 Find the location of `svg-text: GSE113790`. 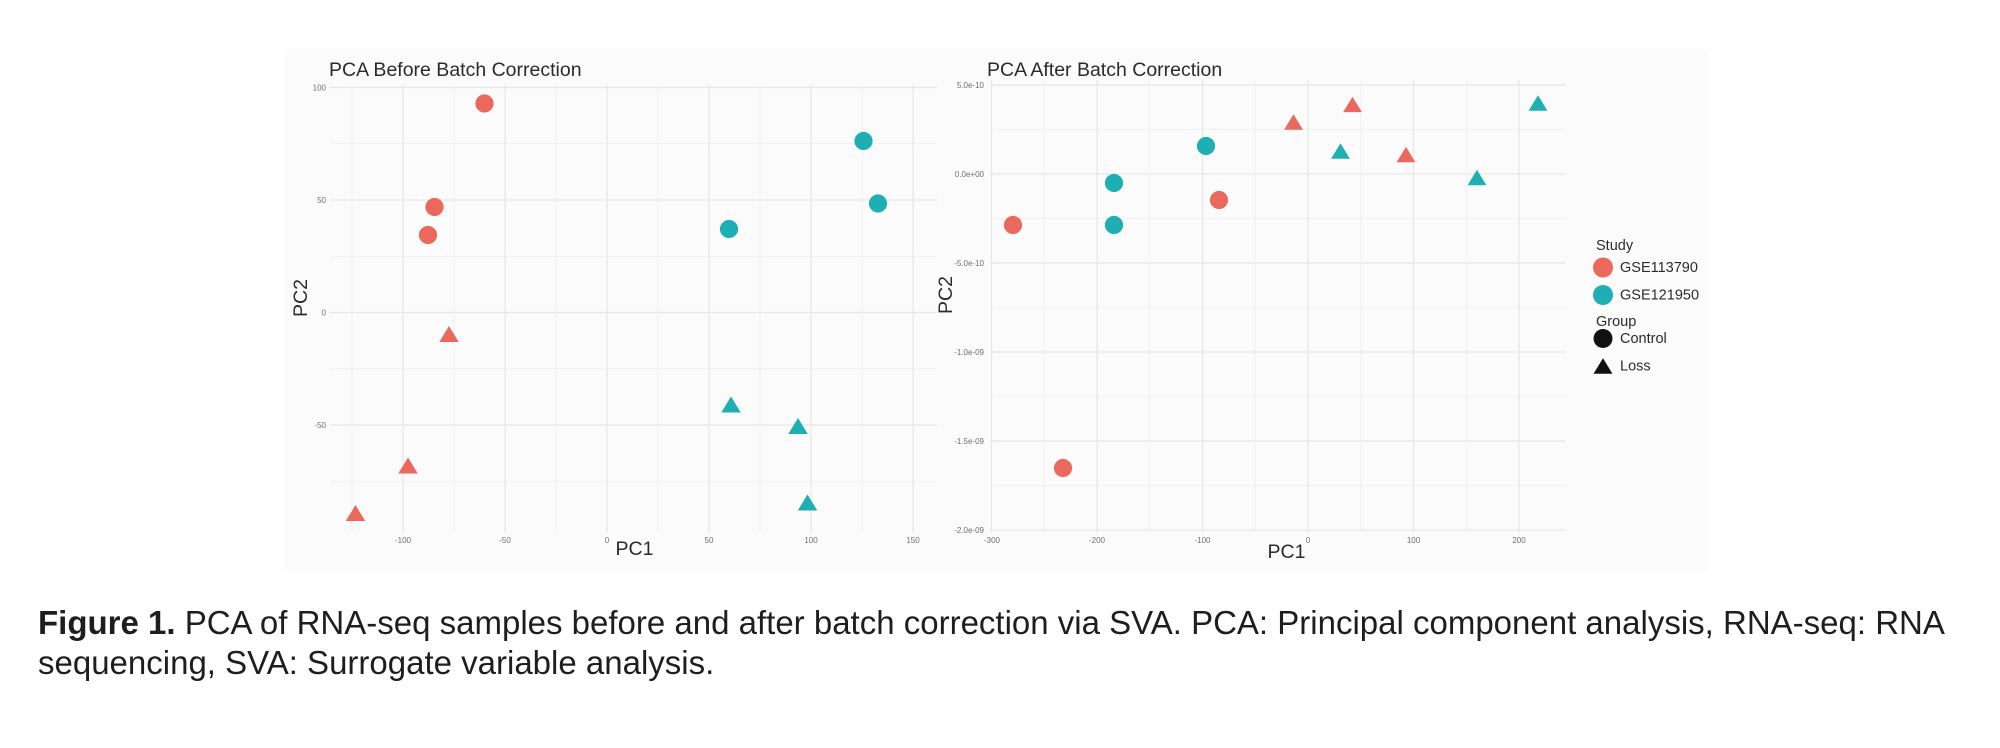

svg-text: GSE113790 is located at coordinates (1659, 268).